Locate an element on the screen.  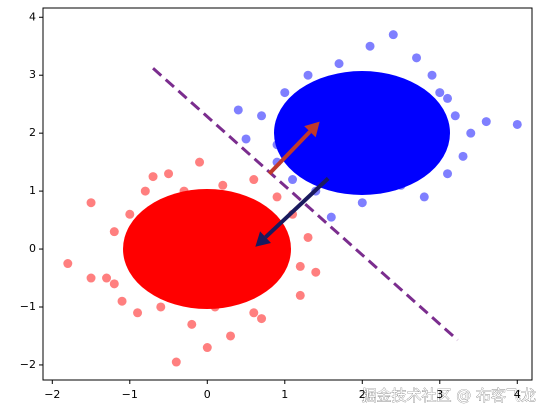
y-tick-label: 4 is located at coordinates (32, 16).